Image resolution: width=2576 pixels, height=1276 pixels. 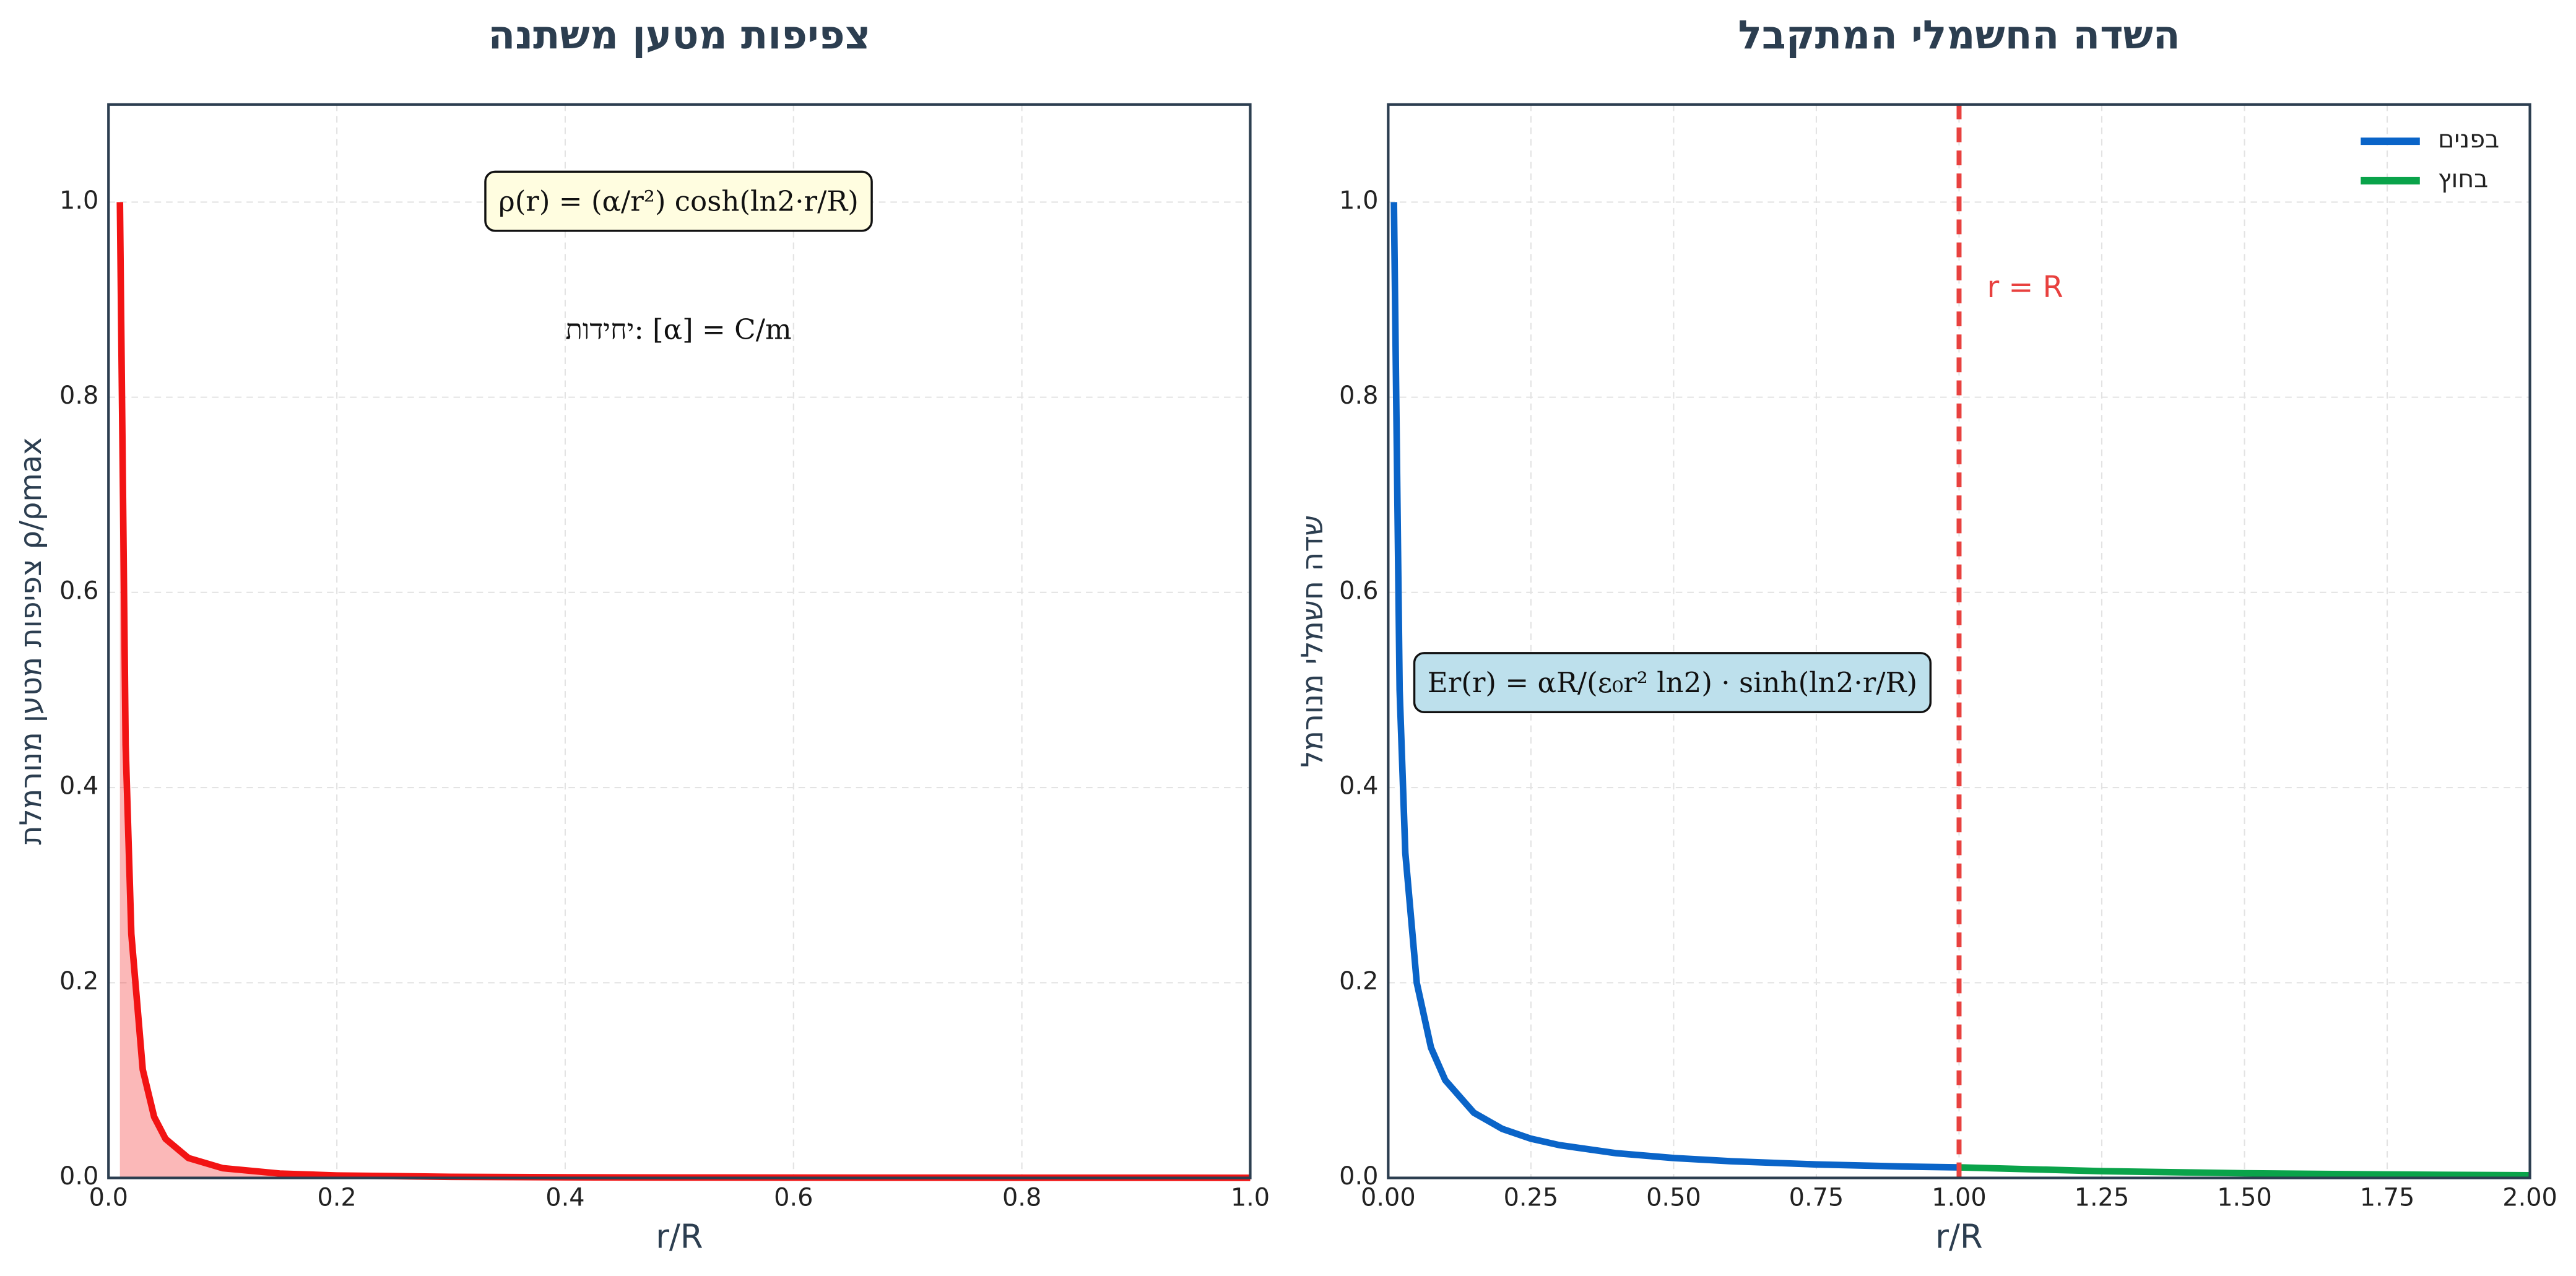 I want to click on annotation: ρ(r) = (α/r²) cosh(ln2·r/R), so click(x=678, y=201).